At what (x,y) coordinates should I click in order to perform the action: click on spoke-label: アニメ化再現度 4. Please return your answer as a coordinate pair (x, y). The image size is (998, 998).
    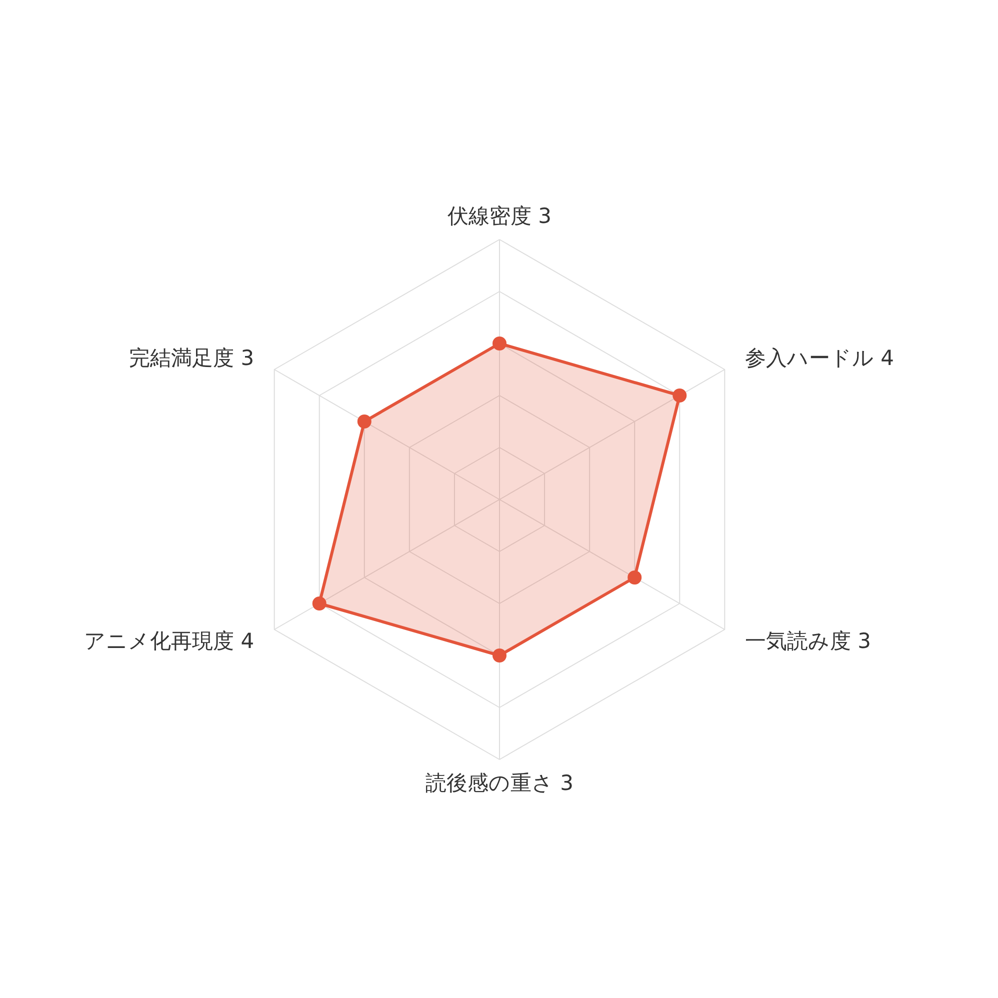
    Looking at the image, I should click on (169, 641).